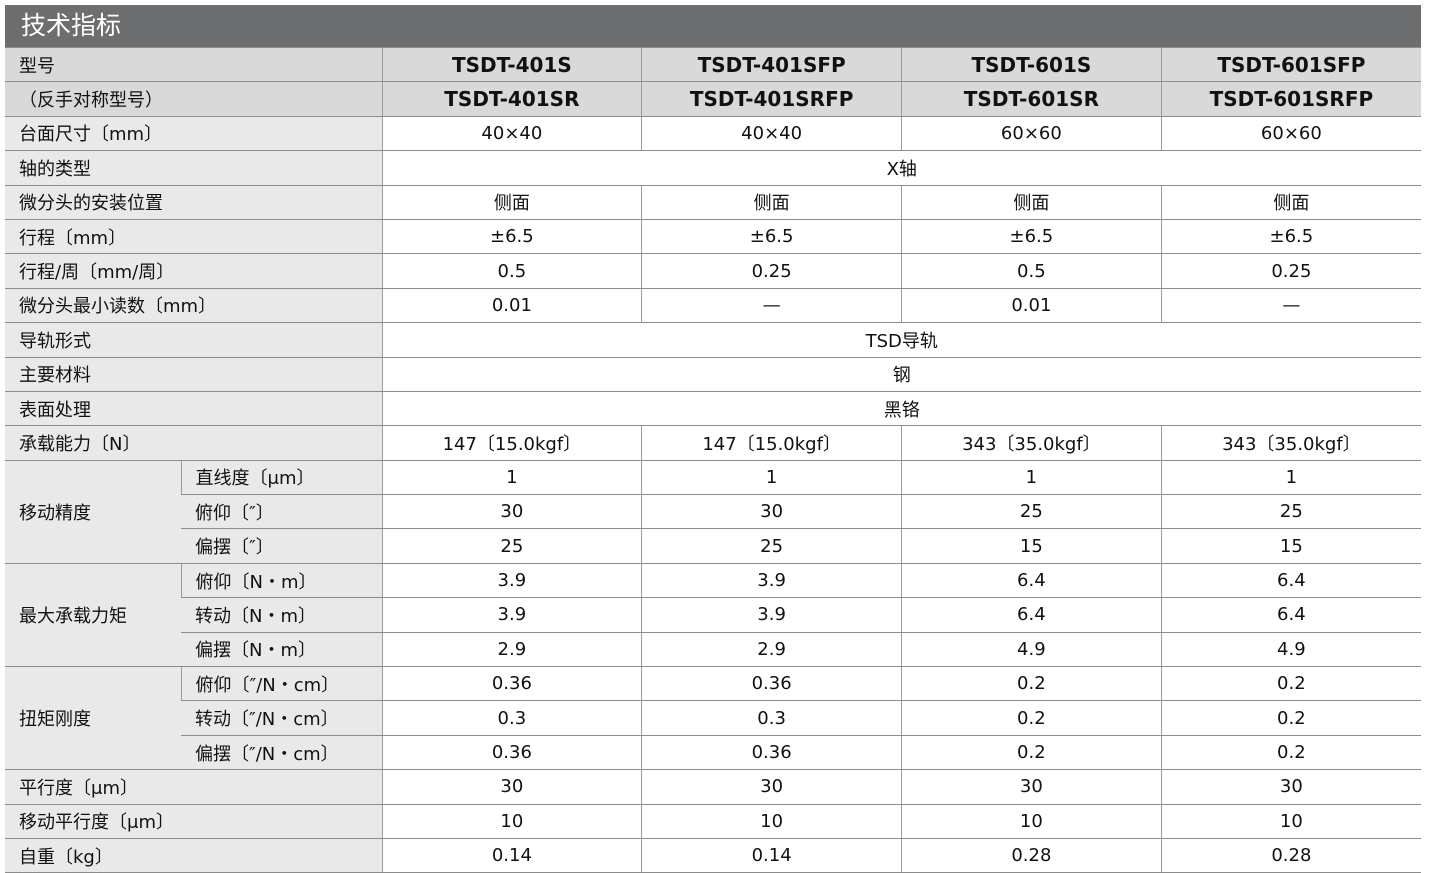  I want to click on row-label: 表面处理, so click(193, 408).